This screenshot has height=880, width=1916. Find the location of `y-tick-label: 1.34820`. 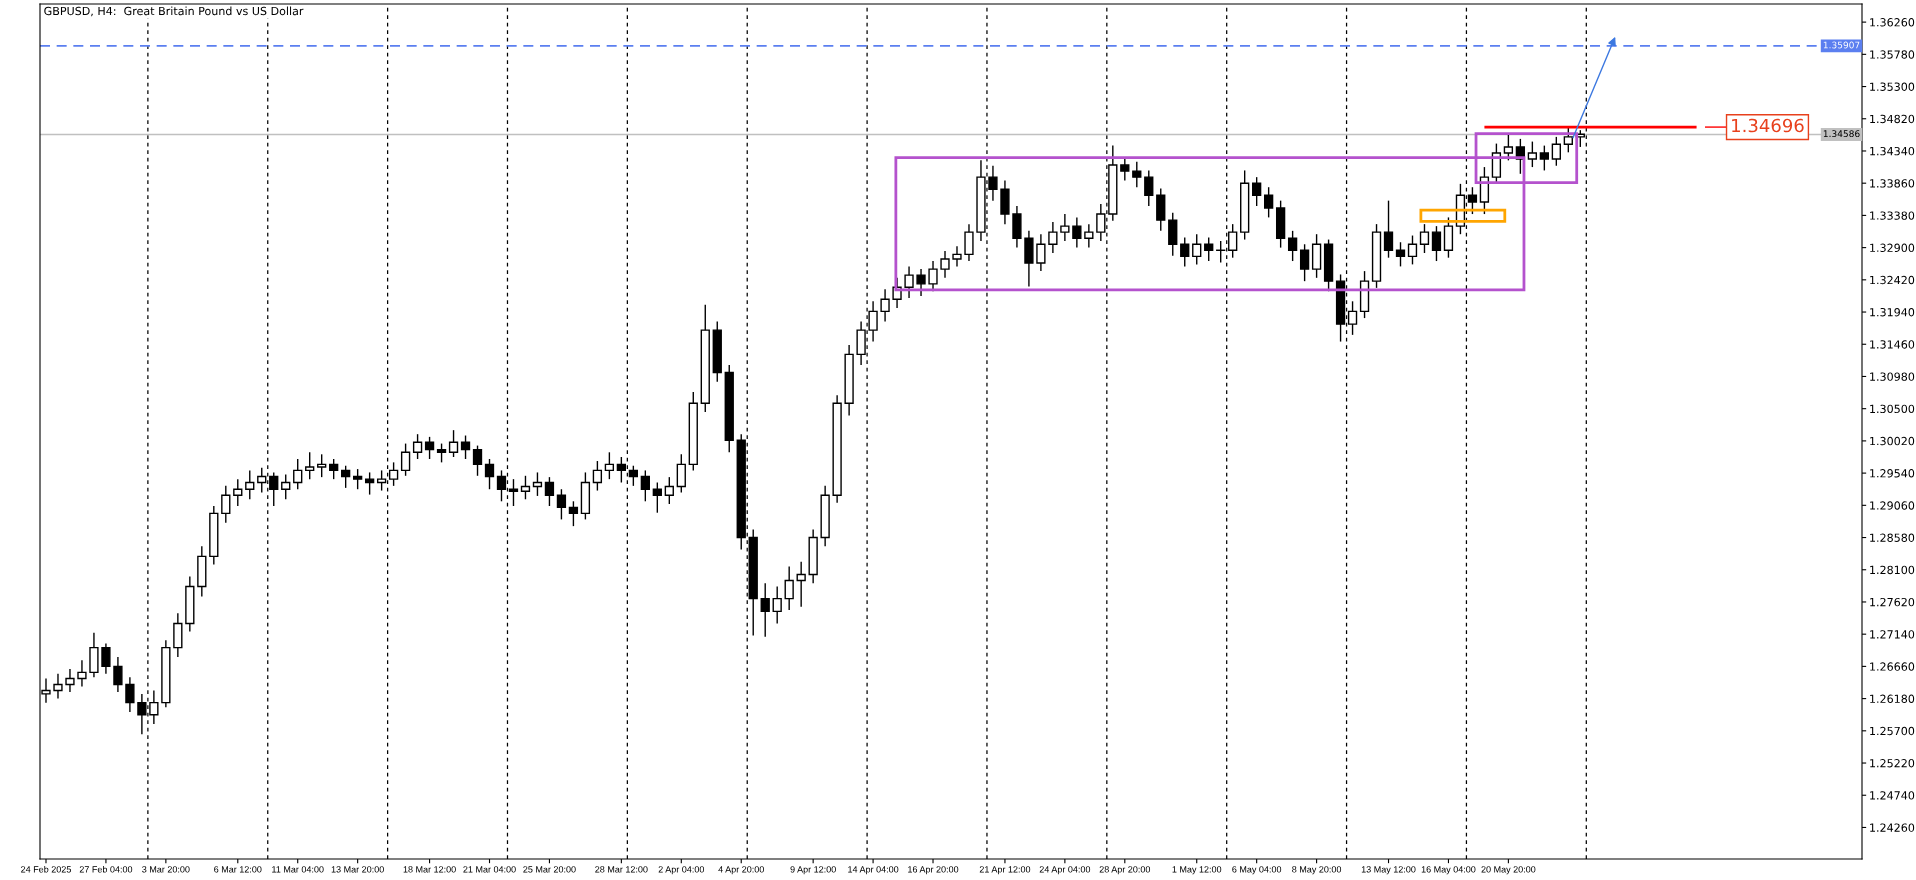

y-tick-label: 1.34820 is located at coordinates (1892, 119).